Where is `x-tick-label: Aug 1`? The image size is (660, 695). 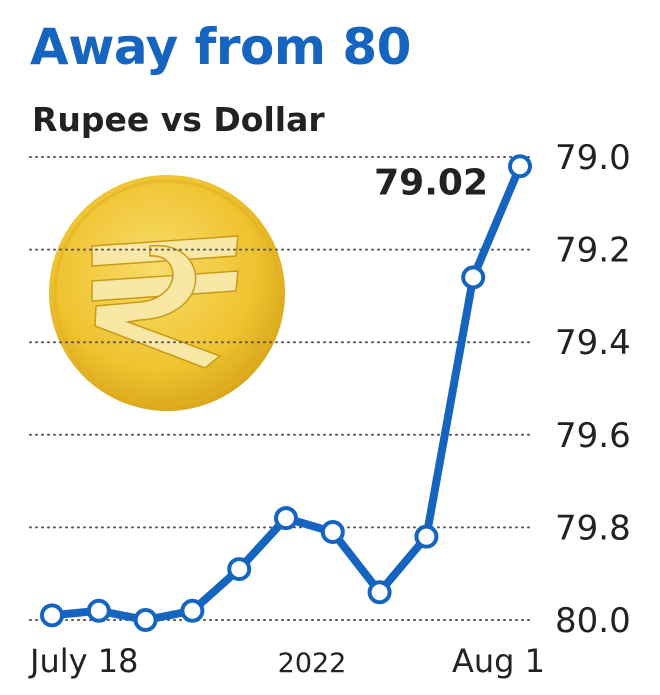
x-tick-label: Aug 1 is located at coordinates (498, 661).